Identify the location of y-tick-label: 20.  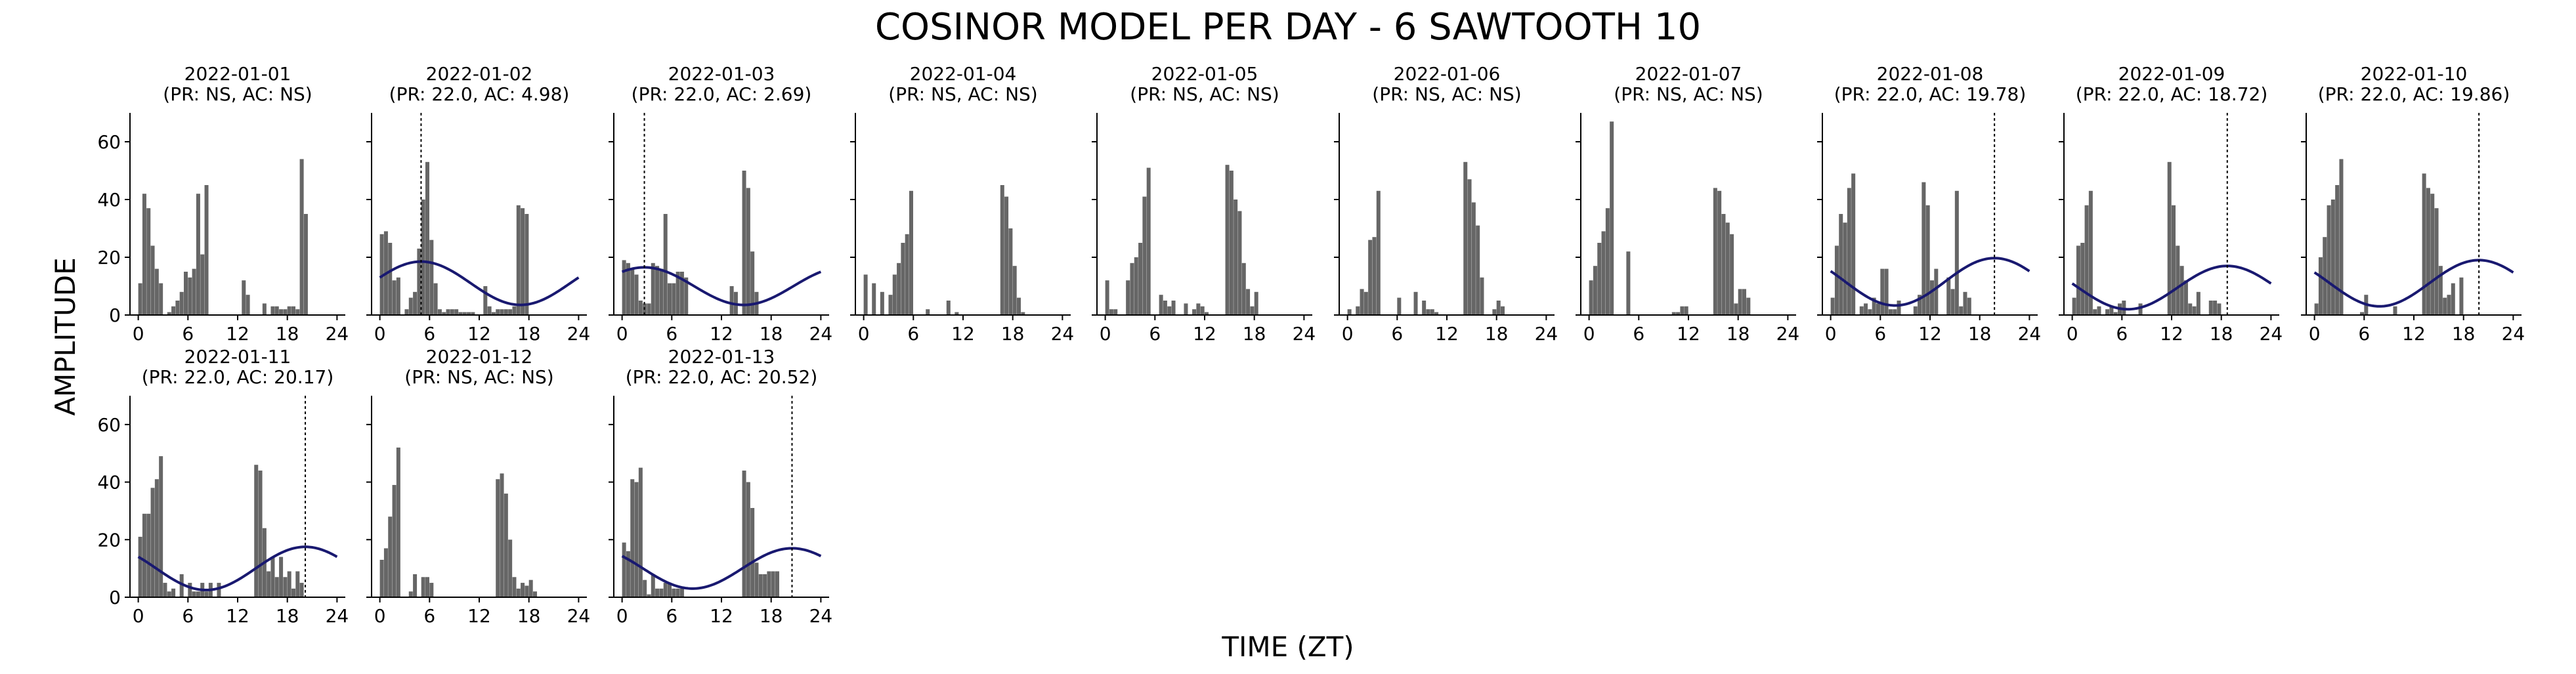
(109, 540).